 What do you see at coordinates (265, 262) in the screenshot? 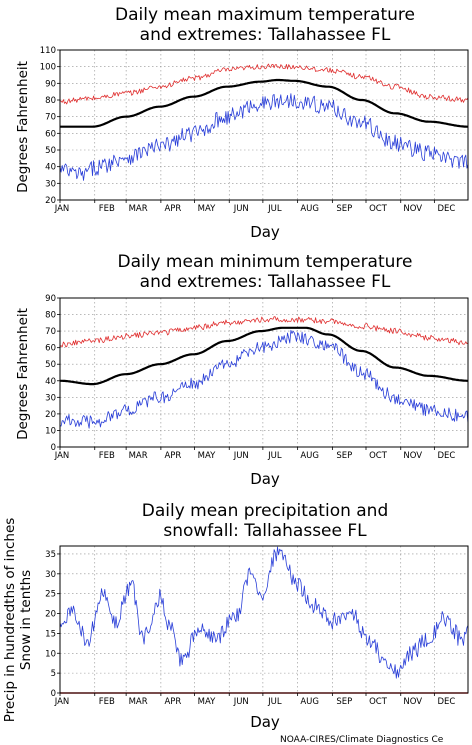
I see `chart-title-line1: Daily mean minimum temperature` at bounding box center [265, 262].